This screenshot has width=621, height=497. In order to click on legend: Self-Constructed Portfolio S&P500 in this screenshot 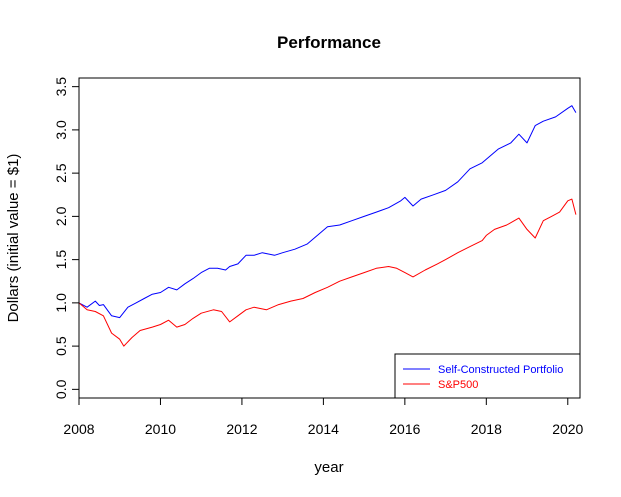, I will do `click(487, 376)`.